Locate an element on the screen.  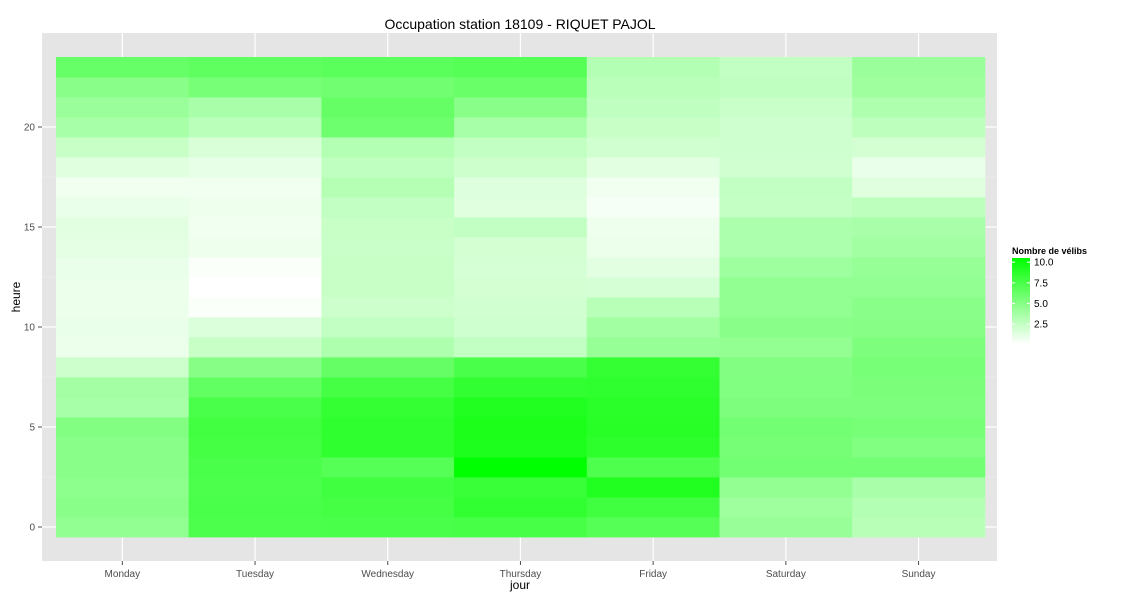
chart-title: Occupation station 18109 - RIQUET PAJOL is located at coordinates (519, 24).